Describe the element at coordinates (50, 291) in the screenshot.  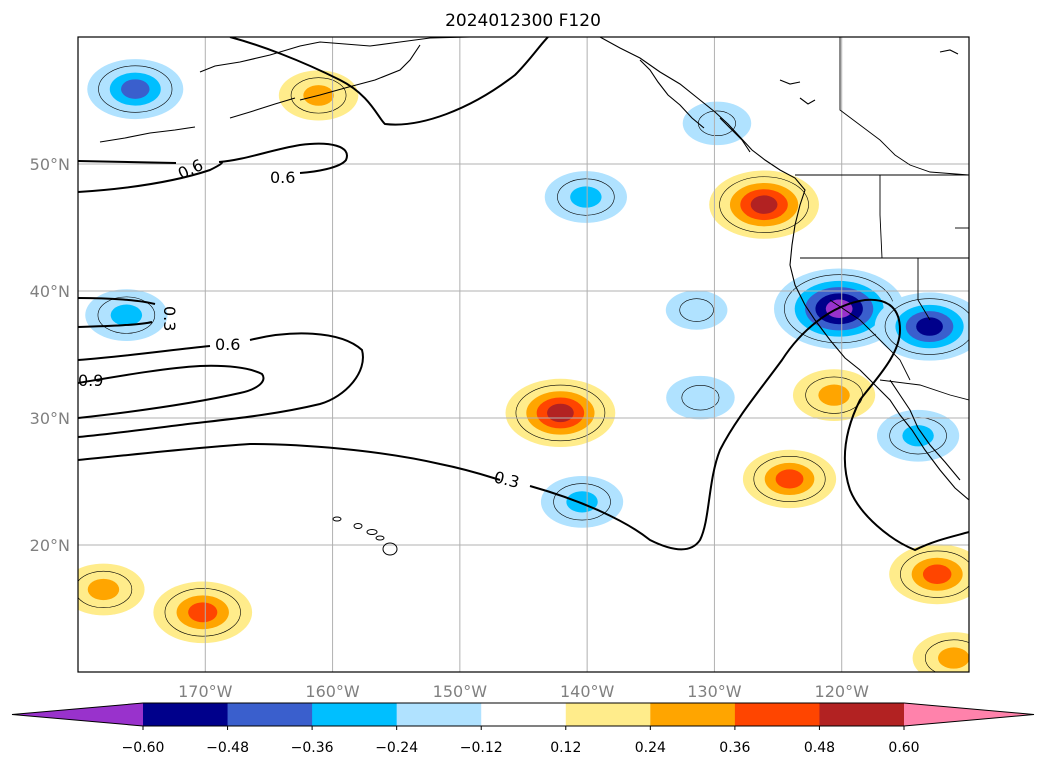
I see `lat-tick-label-2: 40°N` at that location.